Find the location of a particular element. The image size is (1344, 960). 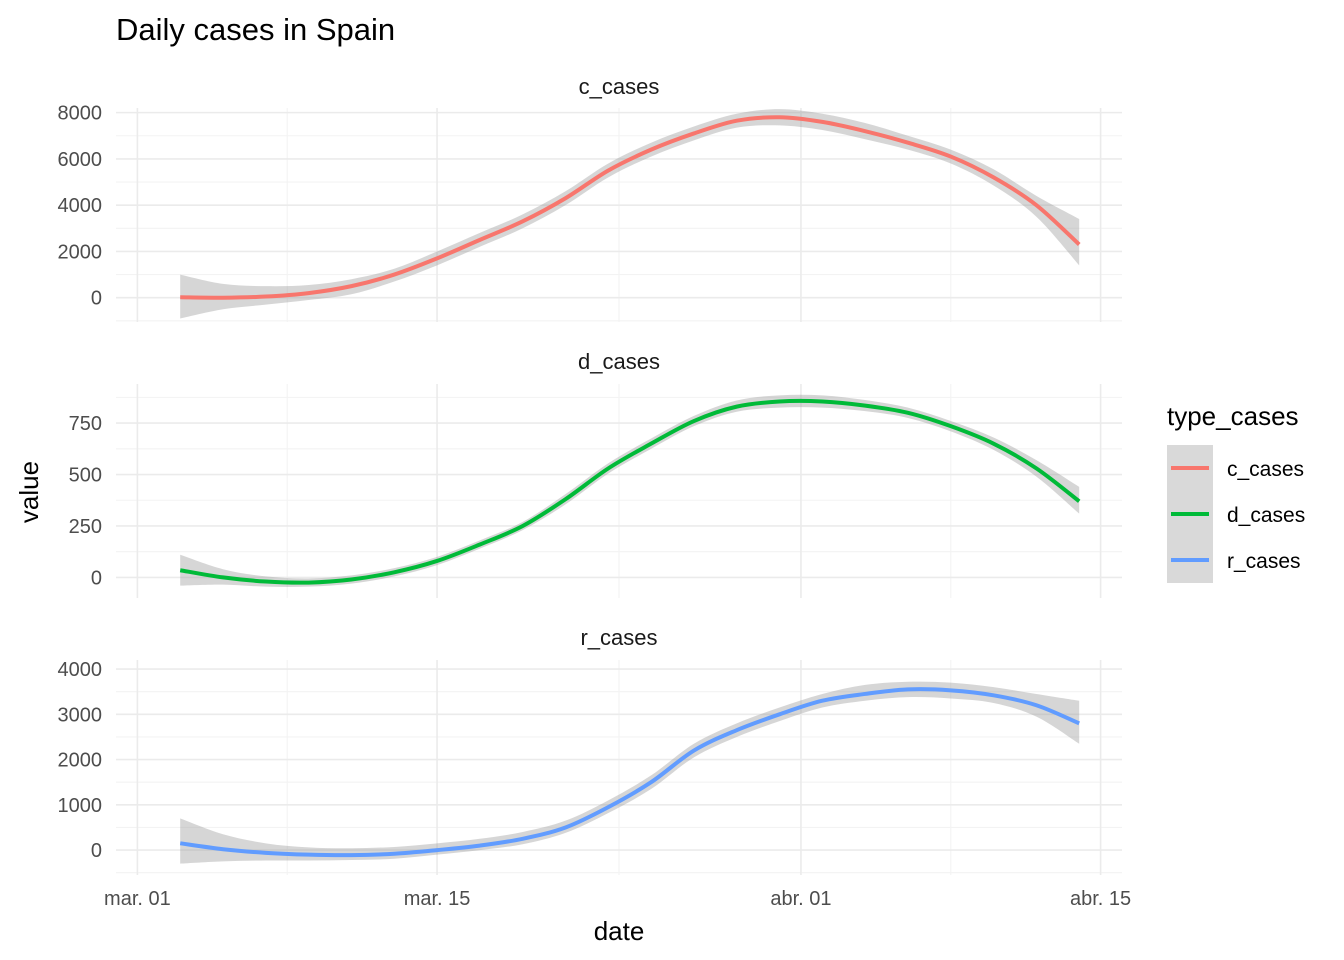

x-tick-label: abr. 15 is located at coordinates (1100, 899).